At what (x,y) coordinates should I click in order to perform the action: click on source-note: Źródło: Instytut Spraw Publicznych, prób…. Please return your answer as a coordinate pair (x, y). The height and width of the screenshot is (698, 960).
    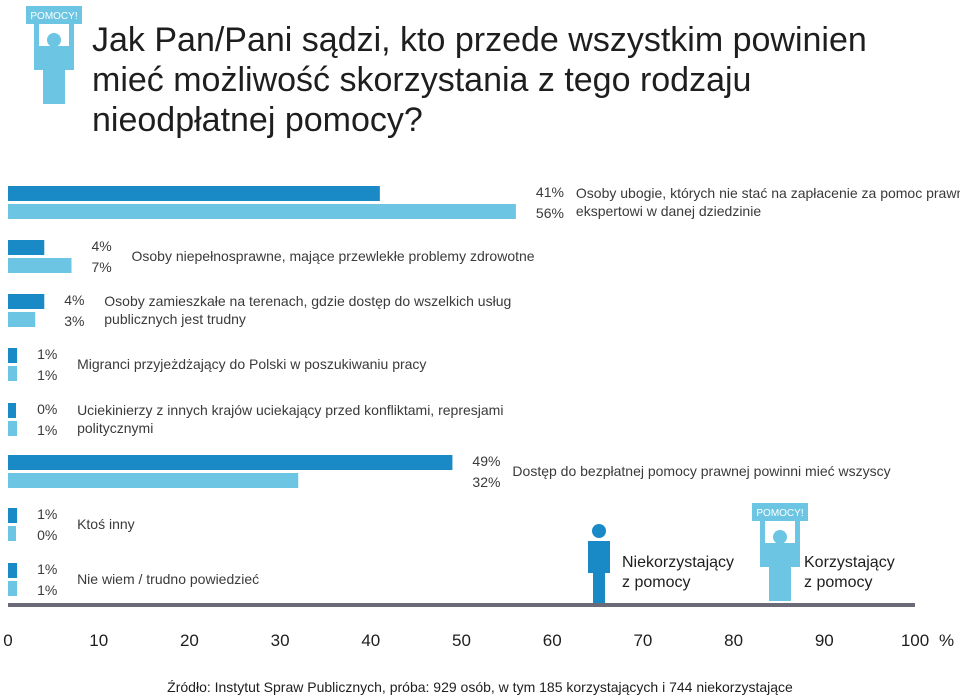
    Looking at the image, I should click on (480, 687).